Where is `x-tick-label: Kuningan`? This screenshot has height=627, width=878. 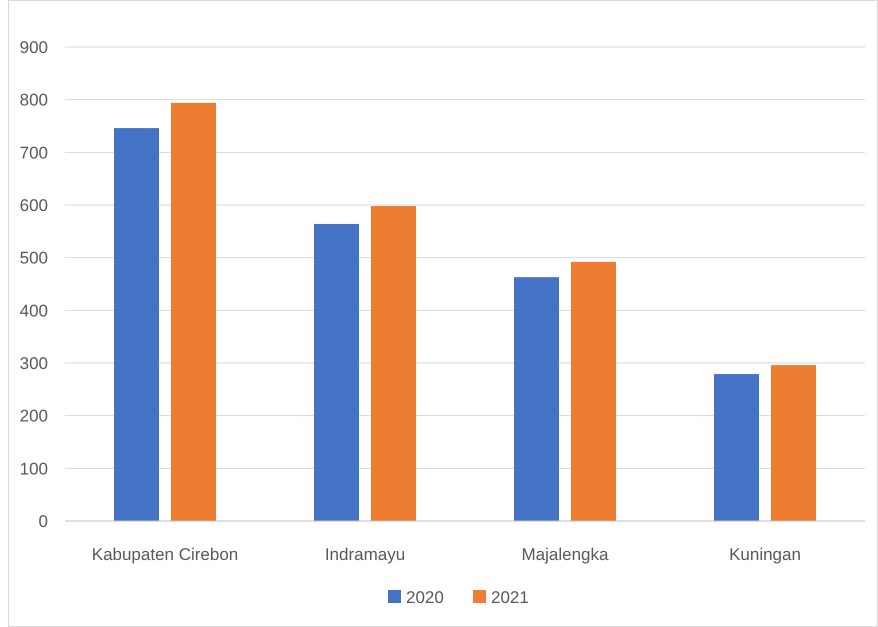 x-tick-label: Kuningan is located at coordinates (765, 554).